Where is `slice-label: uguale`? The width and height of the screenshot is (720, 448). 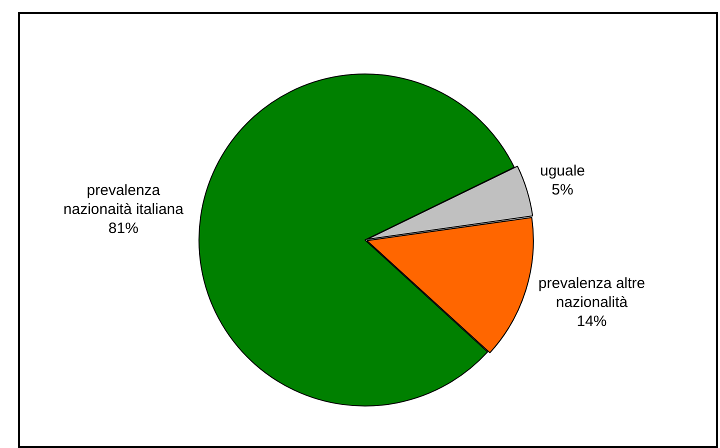
slice-label: uguale is located at coordinates (563, 171).